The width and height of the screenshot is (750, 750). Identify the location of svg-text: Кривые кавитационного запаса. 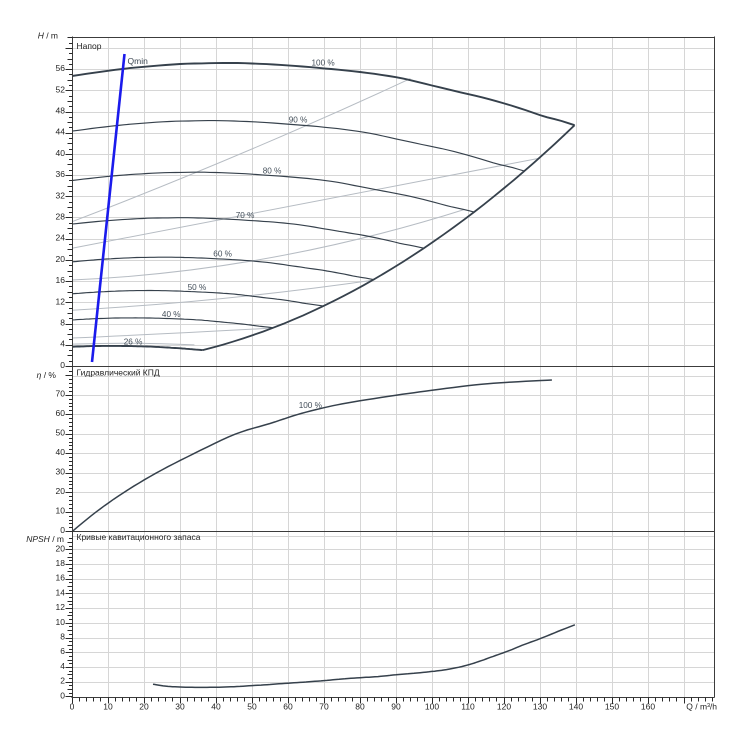
(139, 537).